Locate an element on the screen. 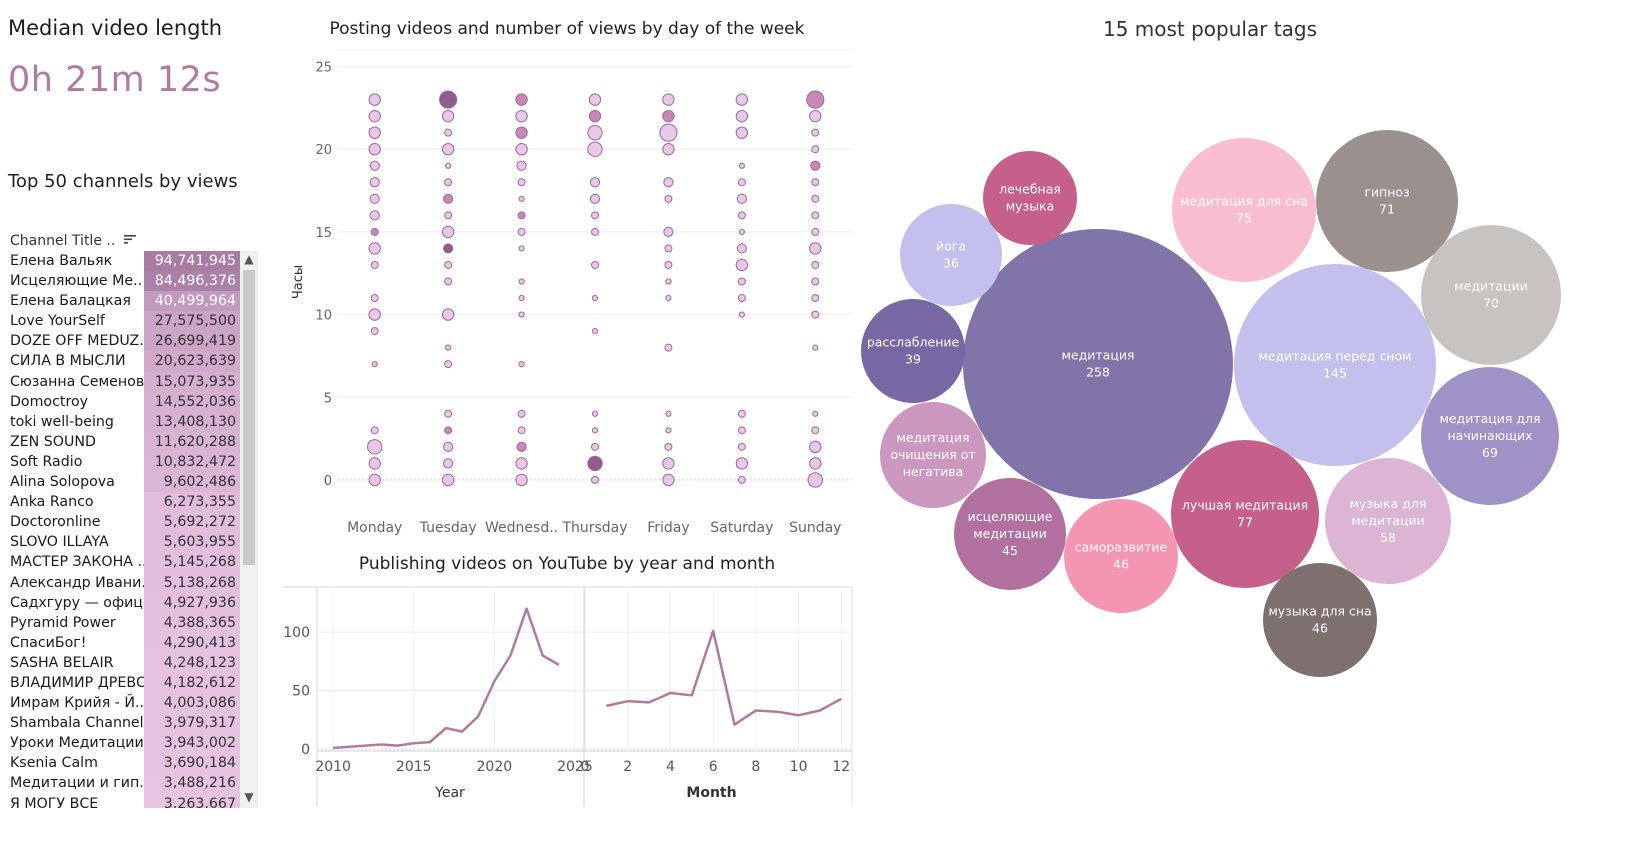  tag-bubble: саморазвитие 46 is located at coordinates (1121, 556).